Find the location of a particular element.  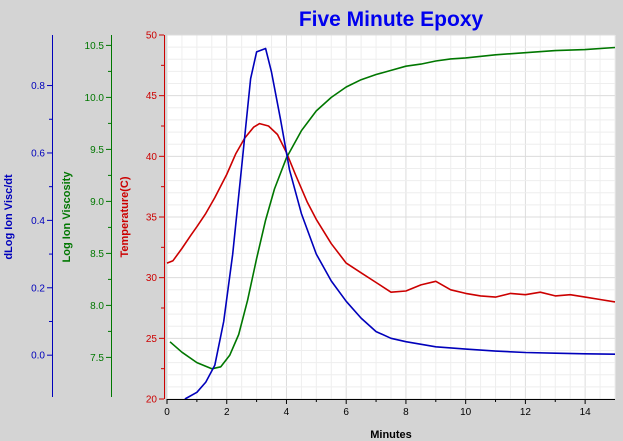

y-tick-label-dlog: 0.6 is located at coordinates (38, 153).